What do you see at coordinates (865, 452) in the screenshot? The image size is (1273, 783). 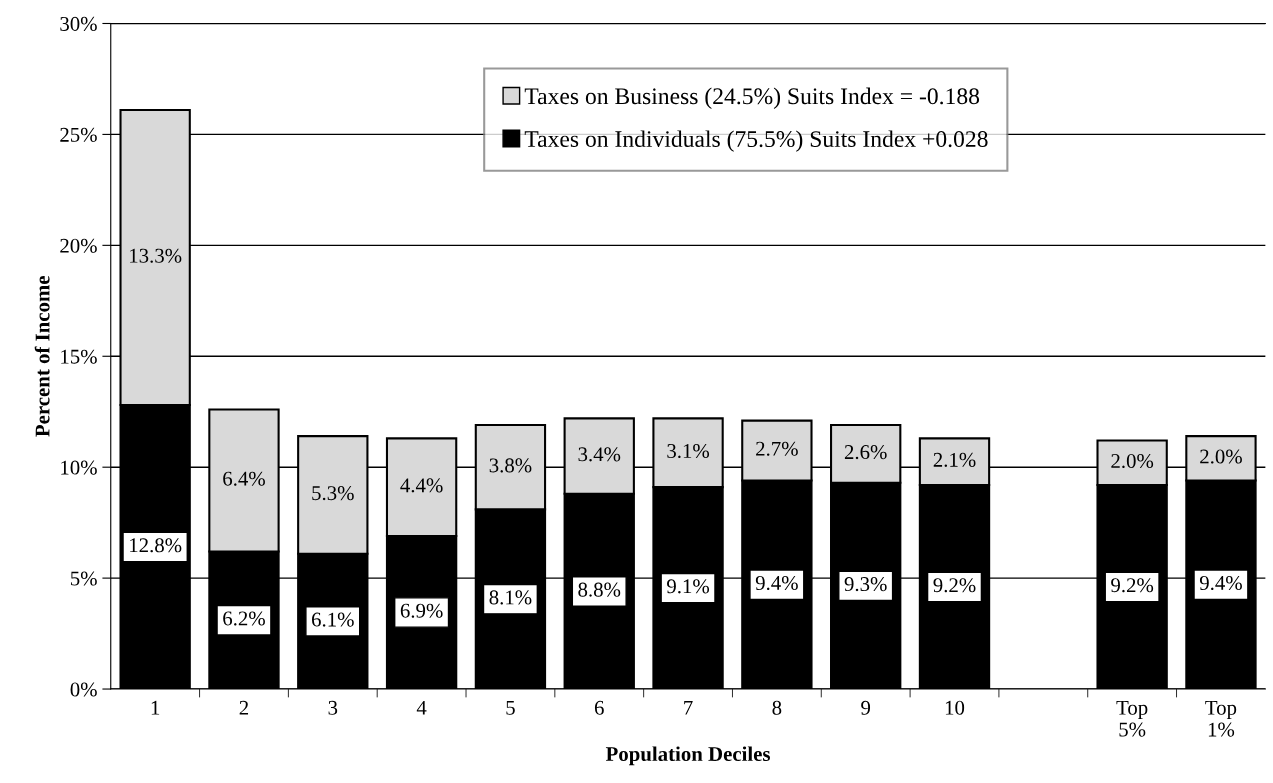 I see `data-label: 2.6%` at bounding box center [865, 452].